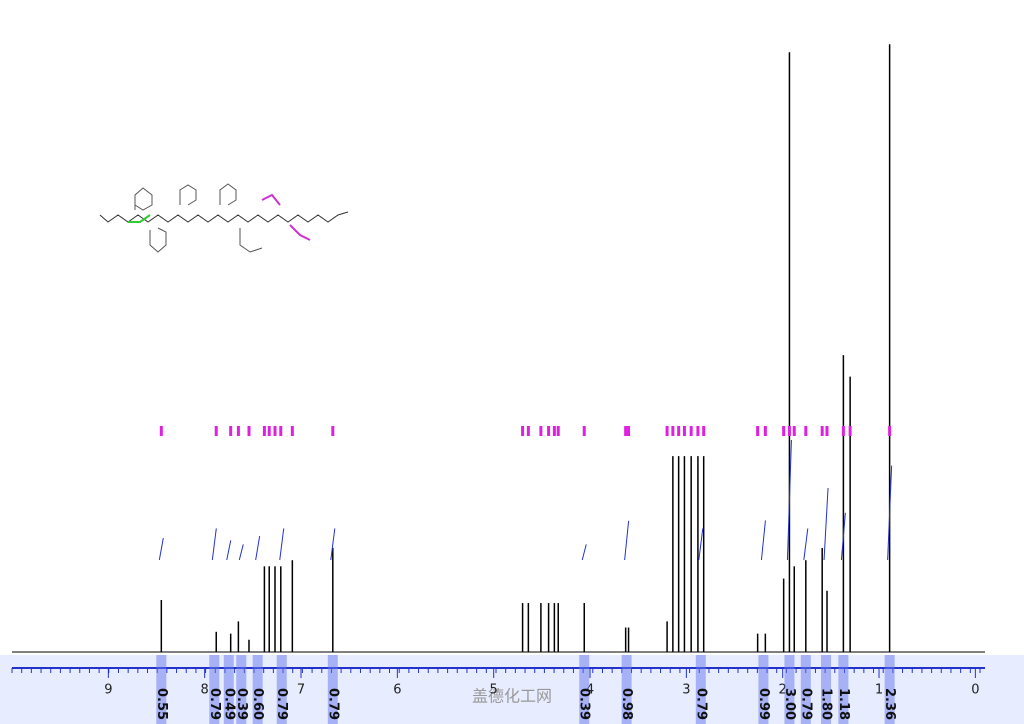 Image resolution: width=1024 pixels, height=724 pixels. Describe the element at coordinates (301, 690) in the screenshot. I see `x-tick-label: 7` at that location.